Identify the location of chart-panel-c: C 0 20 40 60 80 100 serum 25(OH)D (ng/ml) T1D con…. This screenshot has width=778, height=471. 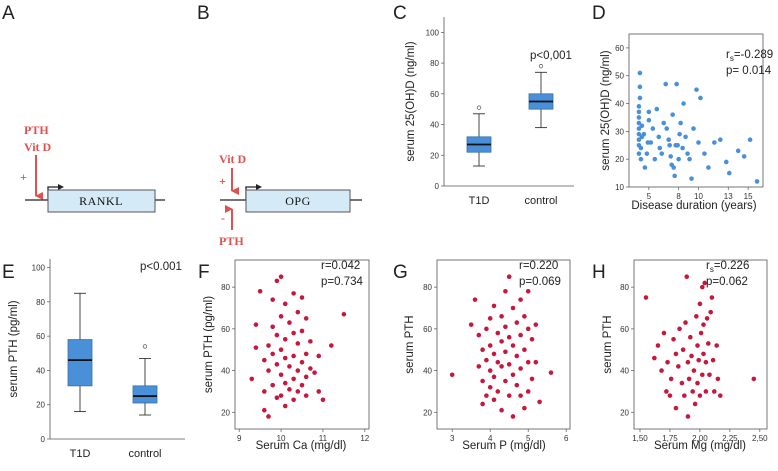
(483, 105).